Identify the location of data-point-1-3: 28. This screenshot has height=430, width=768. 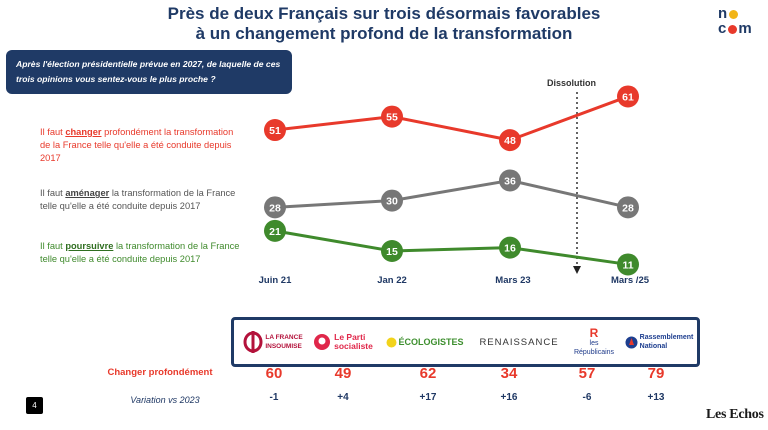
(628, 207).